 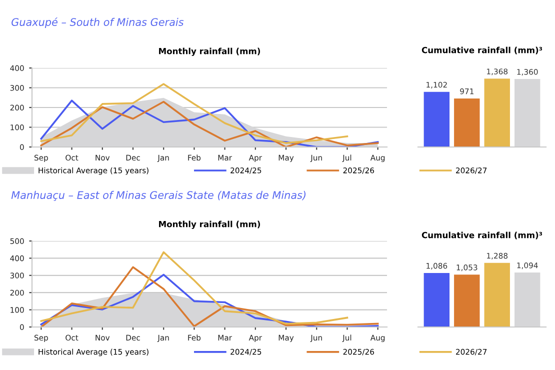 What do you see at coordinates (158, 195) in the screenshot?
I see `chart-subtitle: Manhuaçu – East of Minas Gerais State (Matas de Minas)` at bounding box center [158, 195].